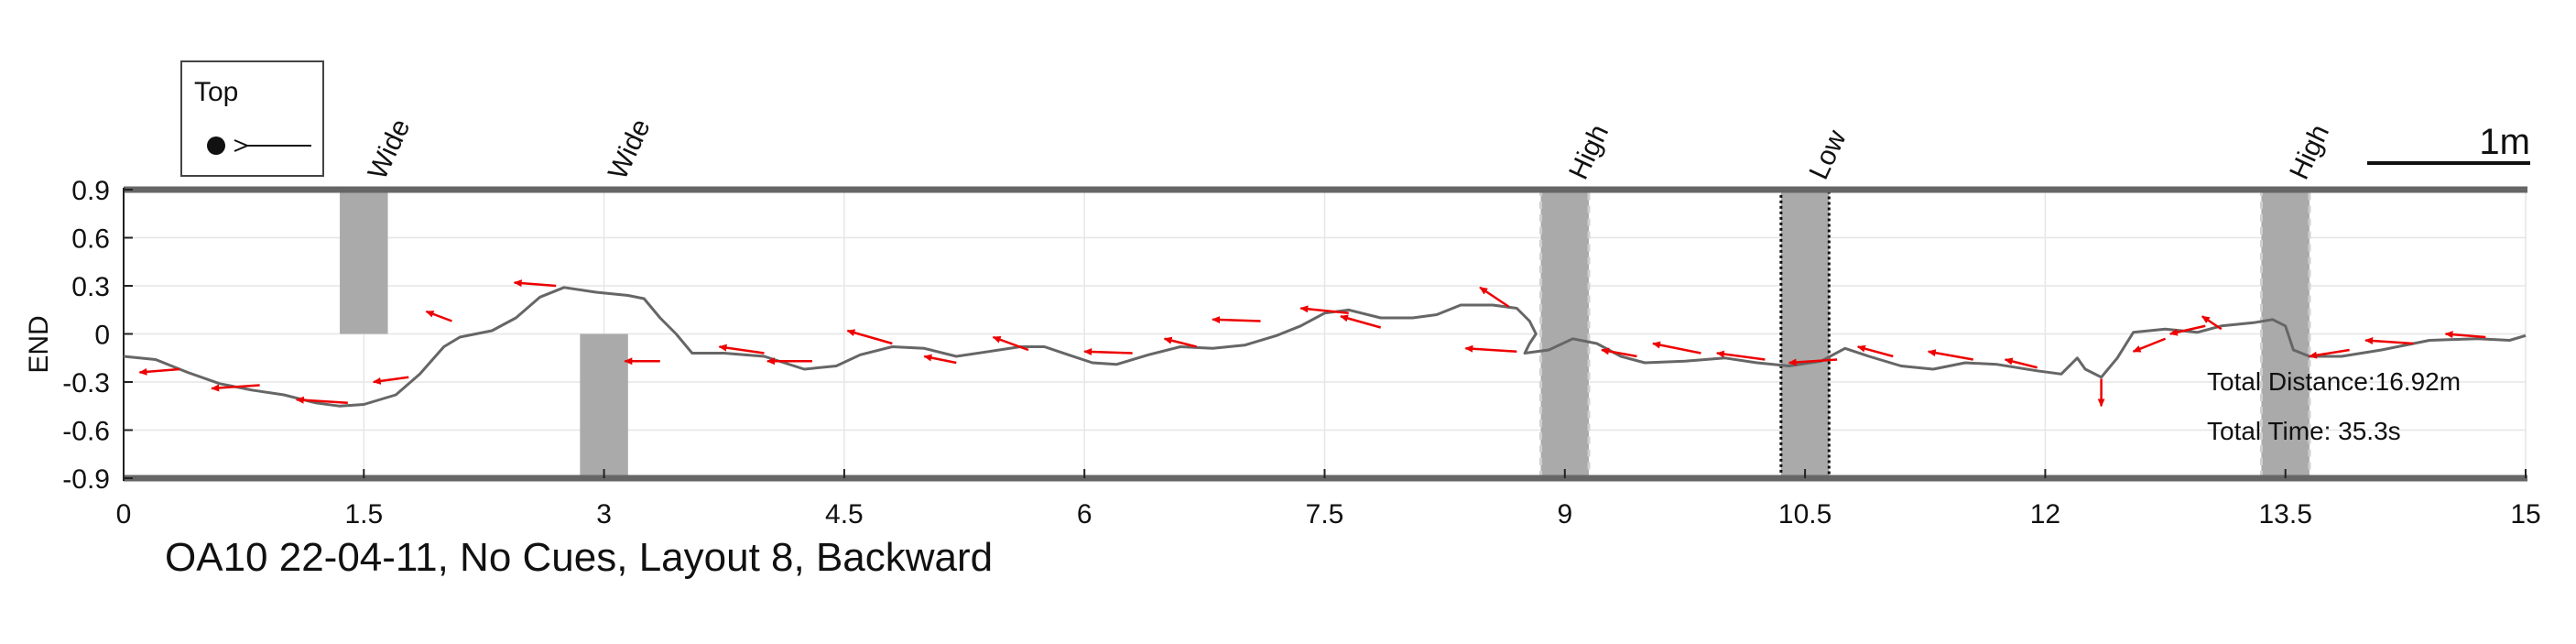 The height and width of the screenshot is (644, 2576). Describe the element at coordinates (1564, 514) in the screenshot. I see `x-tick-label-6: 9` at that location.